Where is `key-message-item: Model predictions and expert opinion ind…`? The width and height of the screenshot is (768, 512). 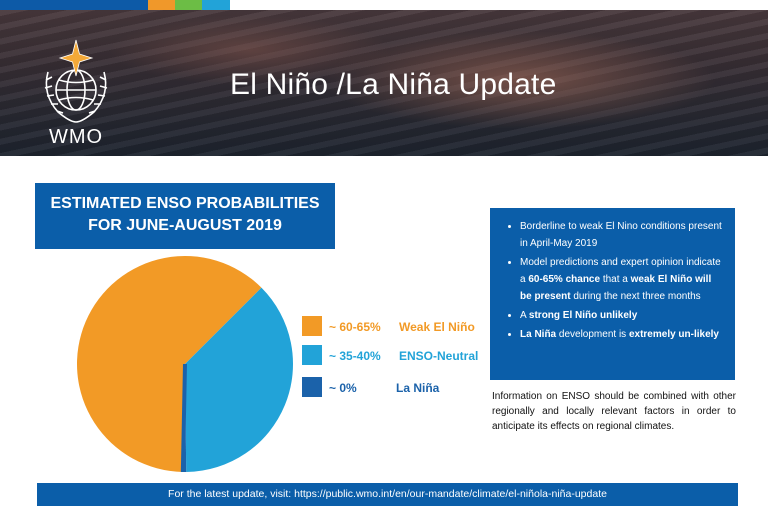 key-message-item: Model predictions and expert opinion ind… is located at coordinates (621, 279).